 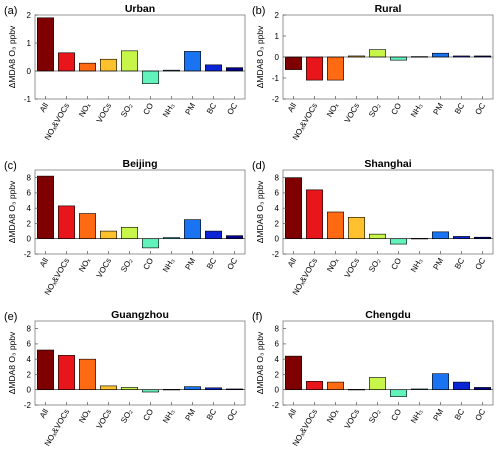 What do you see at coordinates (387, 164) in the screenshot?
I see `panel-title: Shanghai` at bounding box center [387, 164].